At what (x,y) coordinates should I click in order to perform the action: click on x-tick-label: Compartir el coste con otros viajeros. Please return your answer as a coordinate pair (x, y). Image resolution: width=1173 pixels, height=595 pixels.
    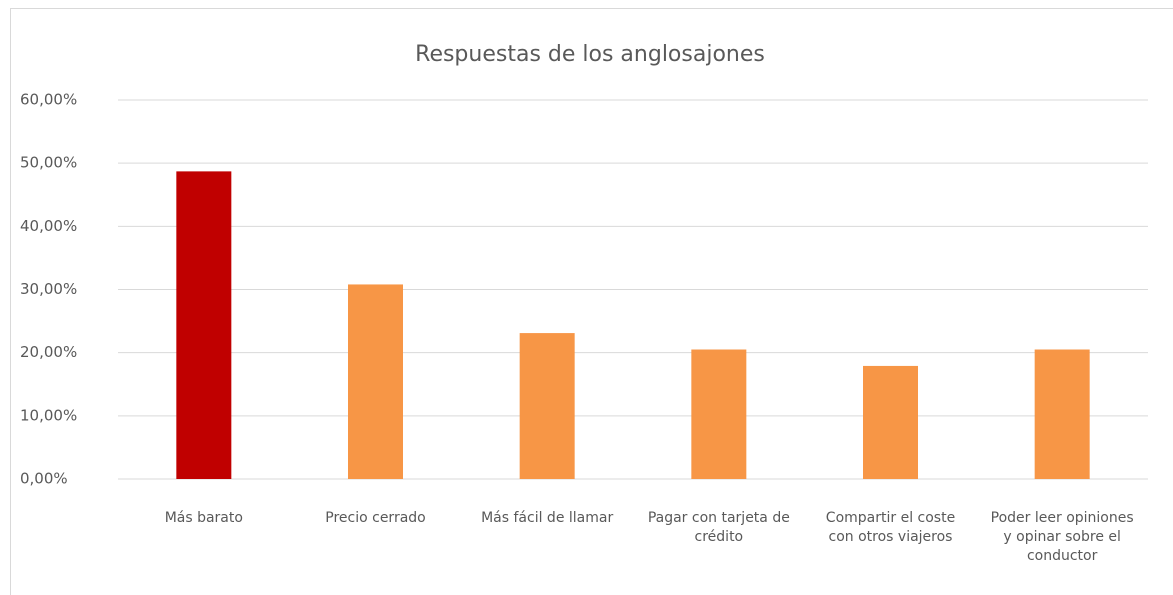
    Looking at the image, I should click on (890, 527).